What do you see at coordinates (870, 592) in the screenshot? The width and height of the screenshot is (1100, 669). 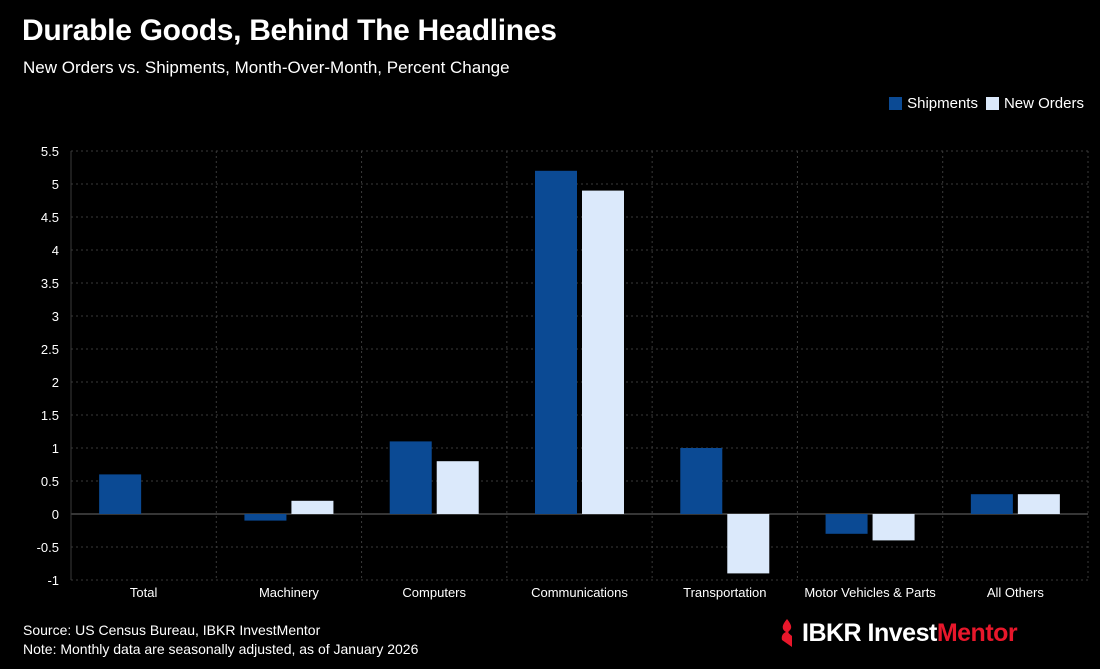 I see `x-tick-label: Motor Vehicles & Parts` at bounding box center [870, 592].